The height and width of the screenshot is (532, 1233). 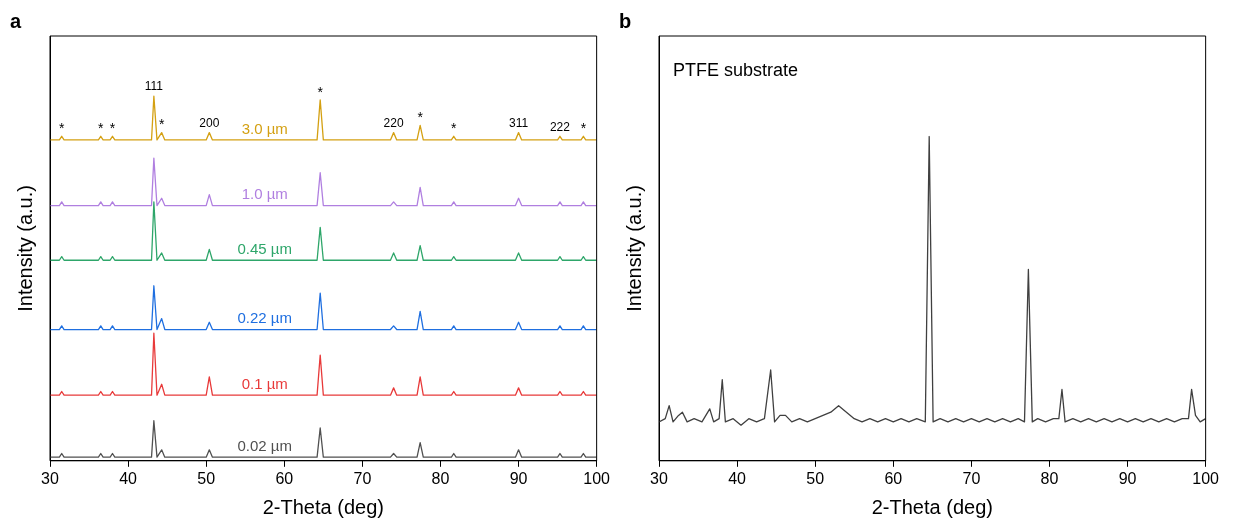 What do you see at coordinates (560, 126) in the screenshot?
I see `annotation: 222` at bounding box center [560, 126].